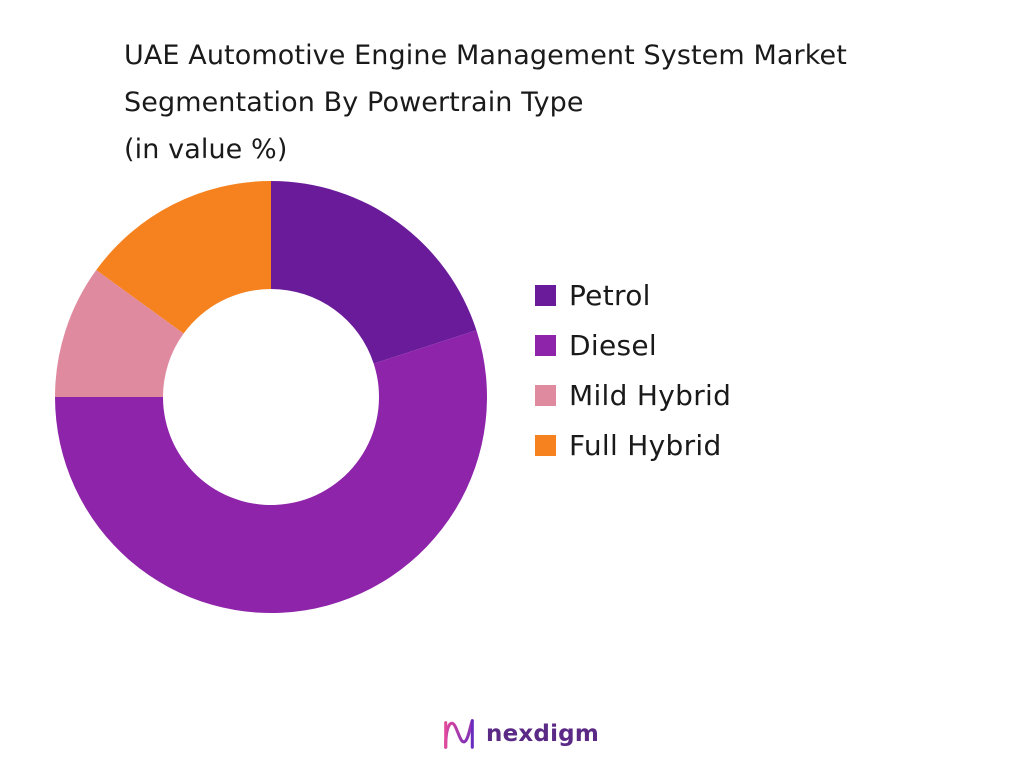  Describe the element at coordinates (545, 395) in the screenshot. I see `legend-swatch-mild-hybrid` at that location.